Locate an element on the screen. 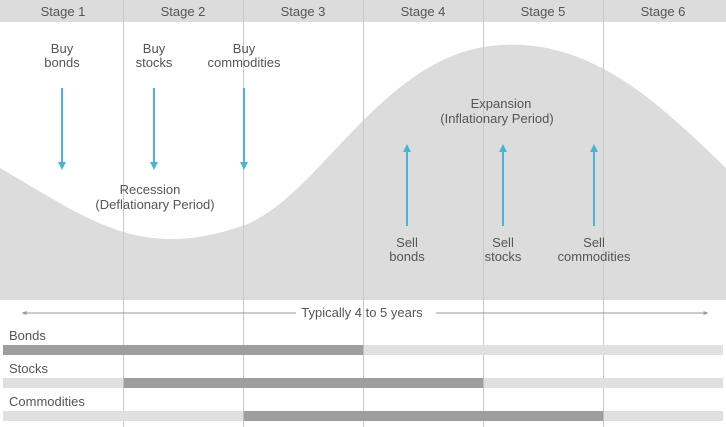 The width and height of the screenshot is (726, 427). stage-label: Stage 1 is located at coordinates (63, 11).